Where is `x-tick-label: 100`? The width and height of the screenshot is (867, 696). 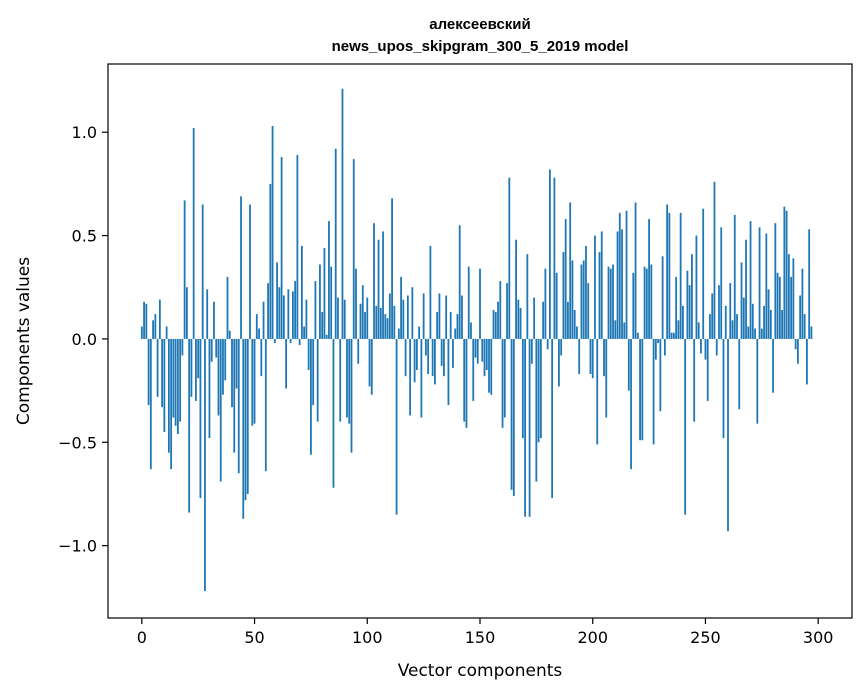 x-tick-label: 100 is located at coordinates (367, 637).